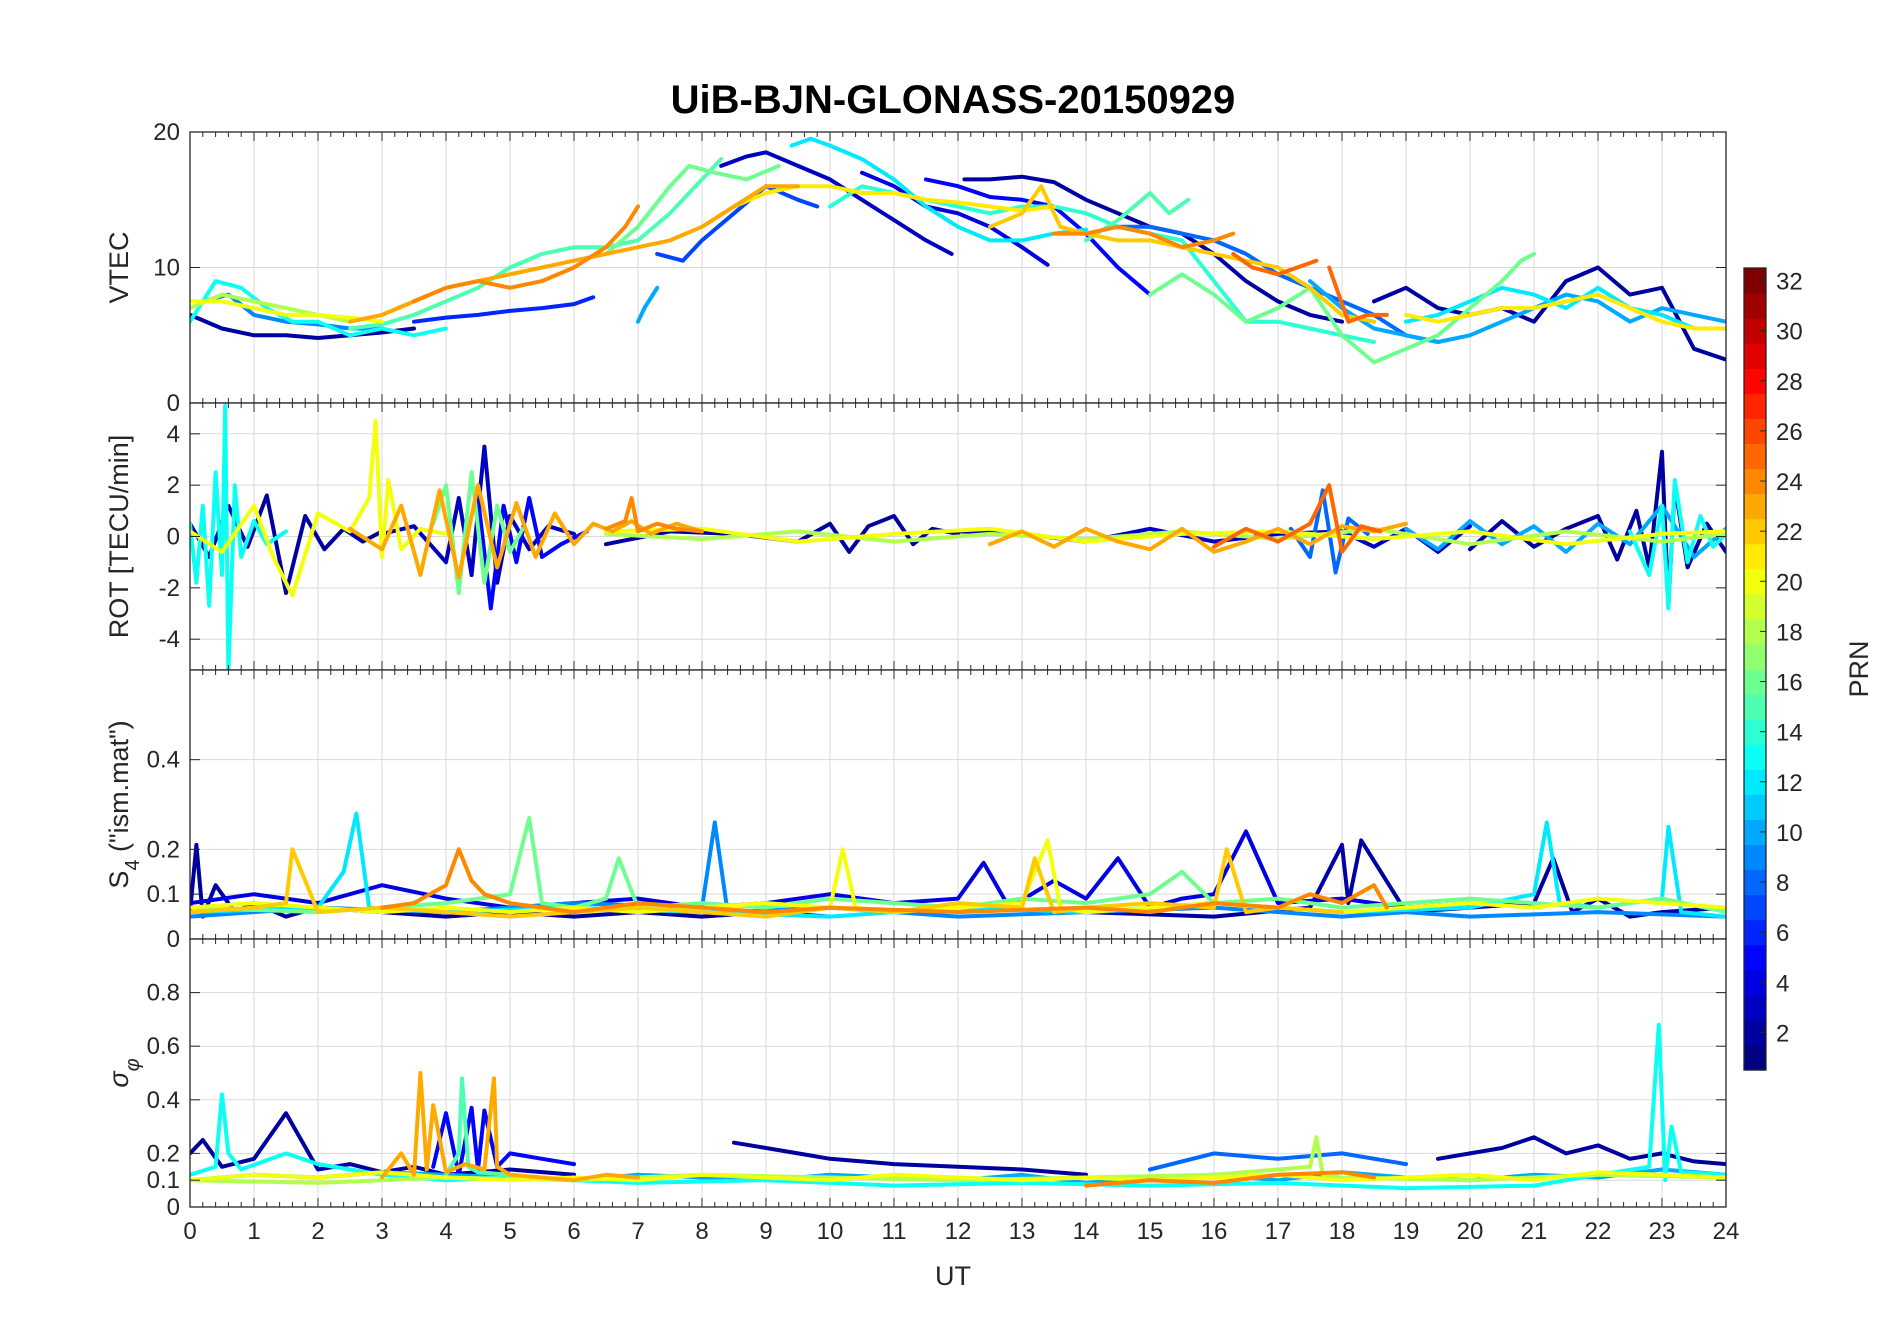  I want to click on x-tick-label: 8, so click(701, 1231).